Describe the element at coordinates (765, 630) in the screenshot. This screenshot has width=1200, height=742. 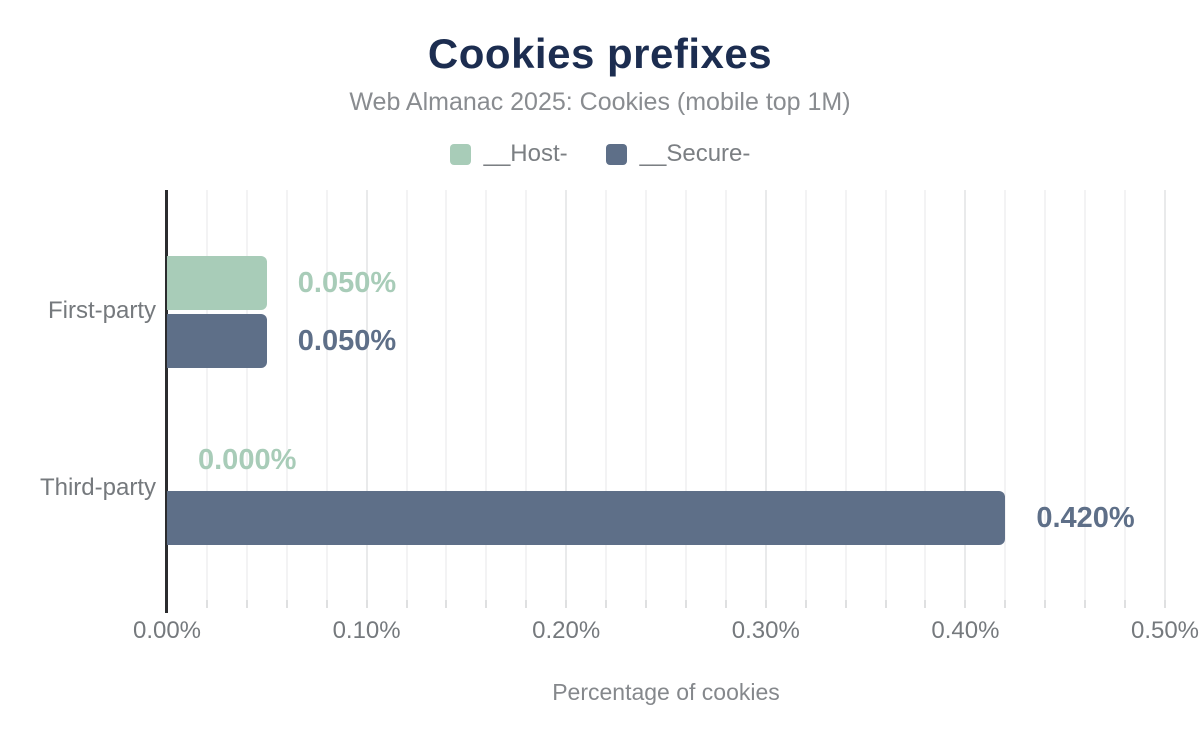
I see `x-tick-label: 0.30%` at that location.